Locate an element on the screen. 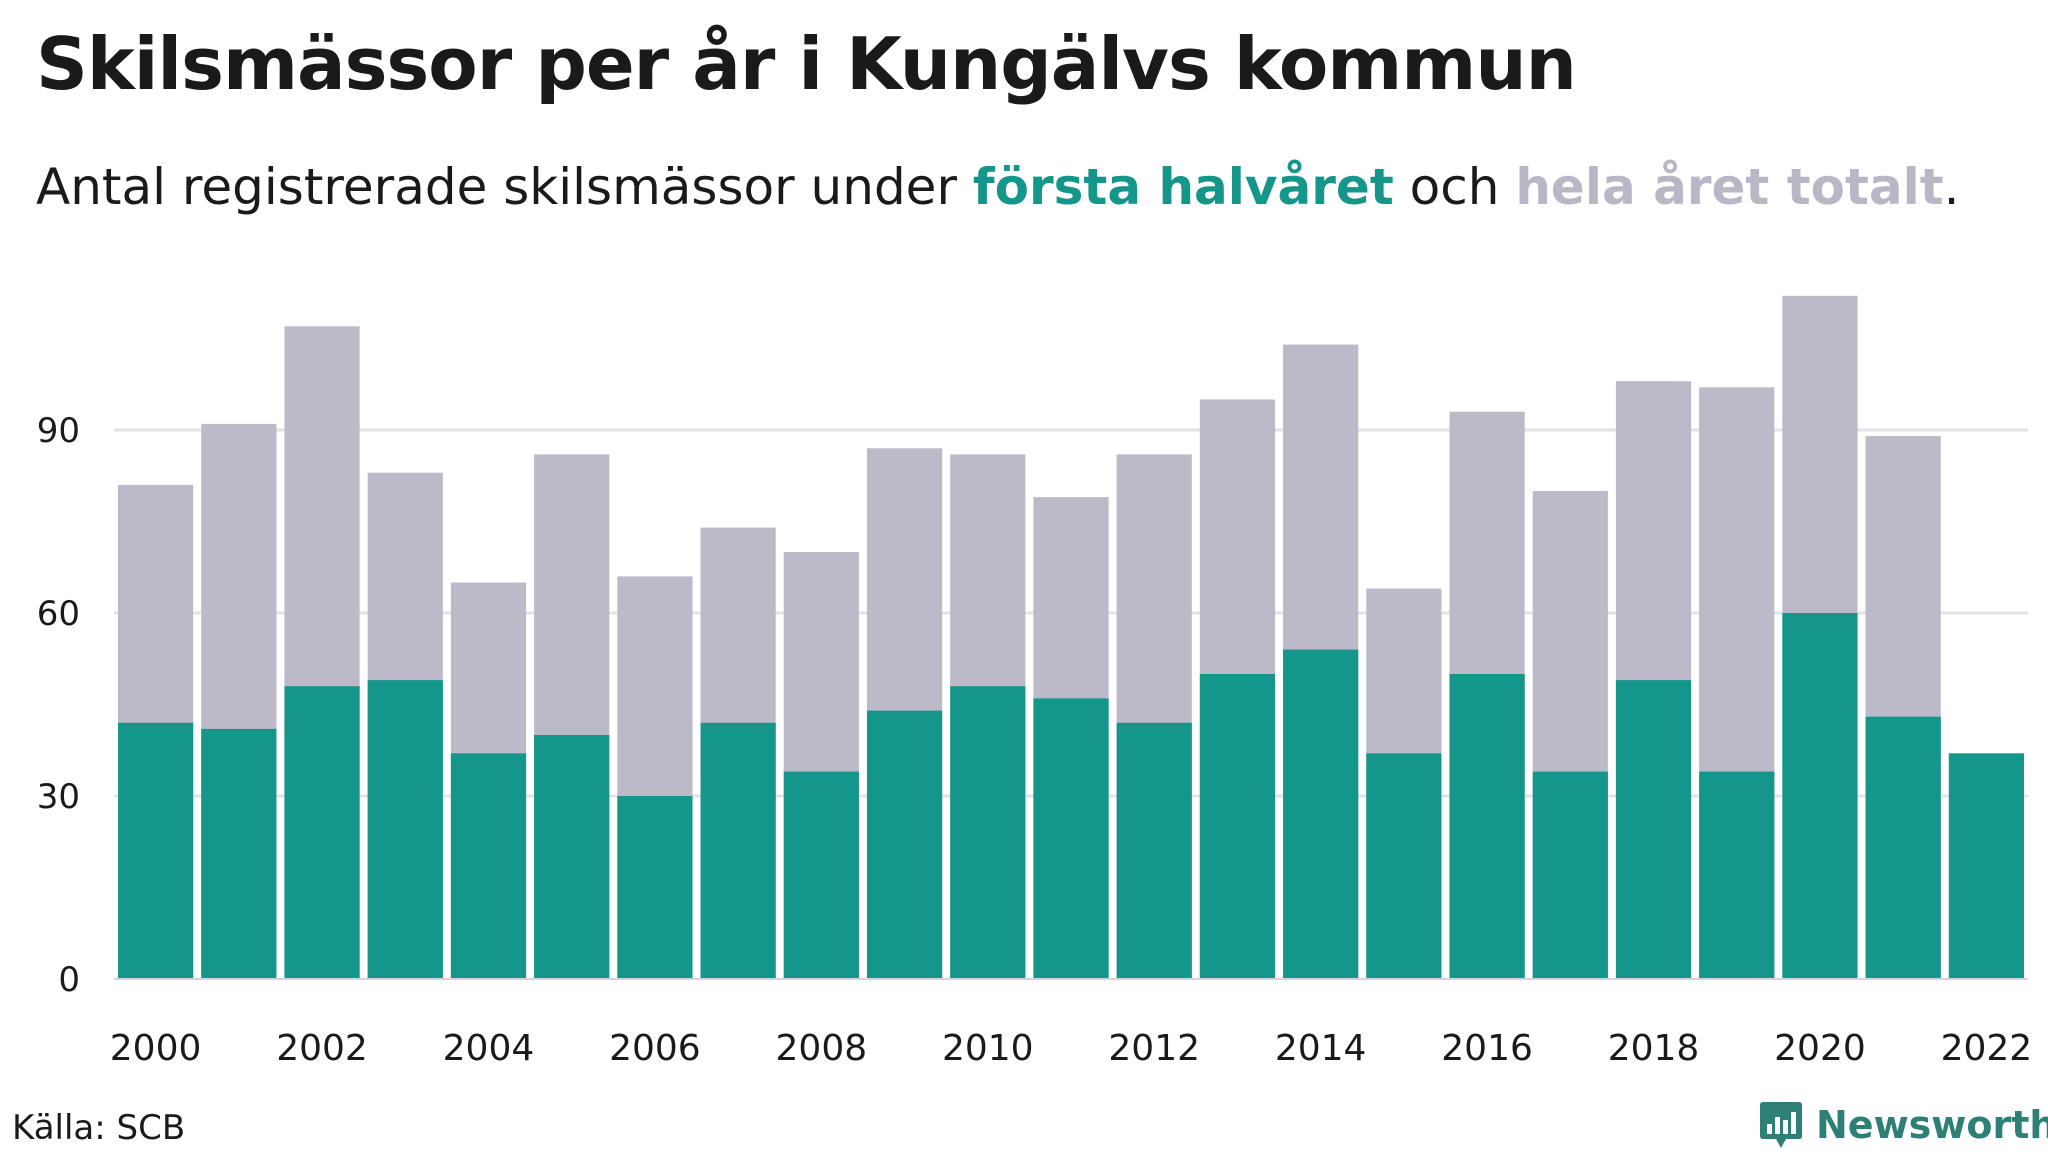 This screenshot has width=2048, height=1152. bar-first-half-2011 is located at coordinates (1071, 838).